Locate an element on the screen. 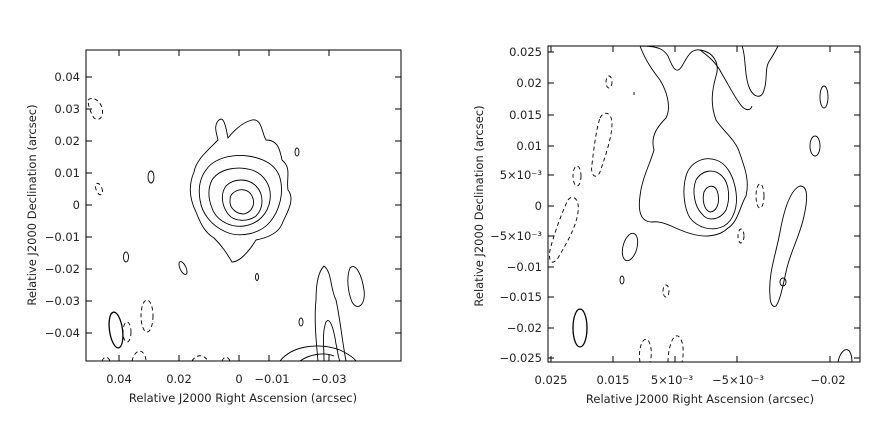 The image size is (894, 435). left-y-tick-label: 0.01 is located at coordinates (67, 173).